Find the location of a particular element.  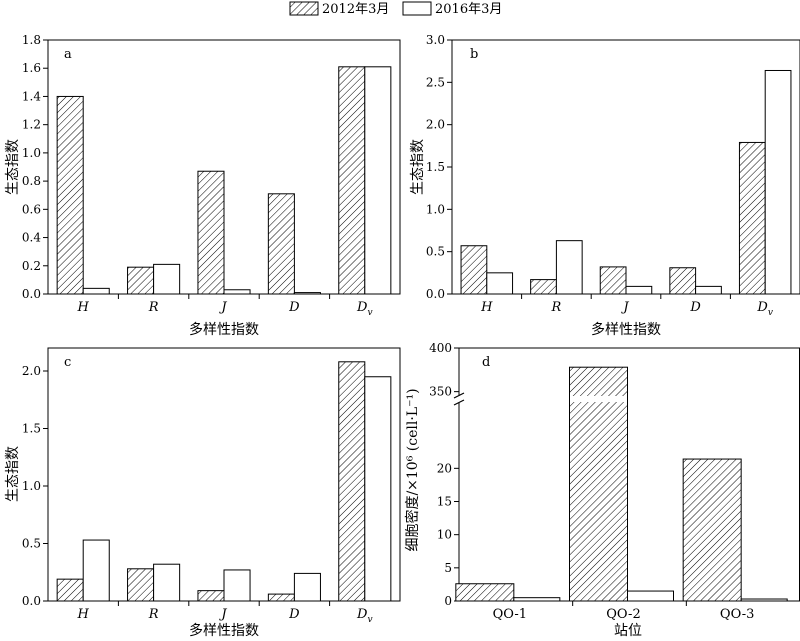

y-tick-label: 0.4 is located at coordinates (31, 238).